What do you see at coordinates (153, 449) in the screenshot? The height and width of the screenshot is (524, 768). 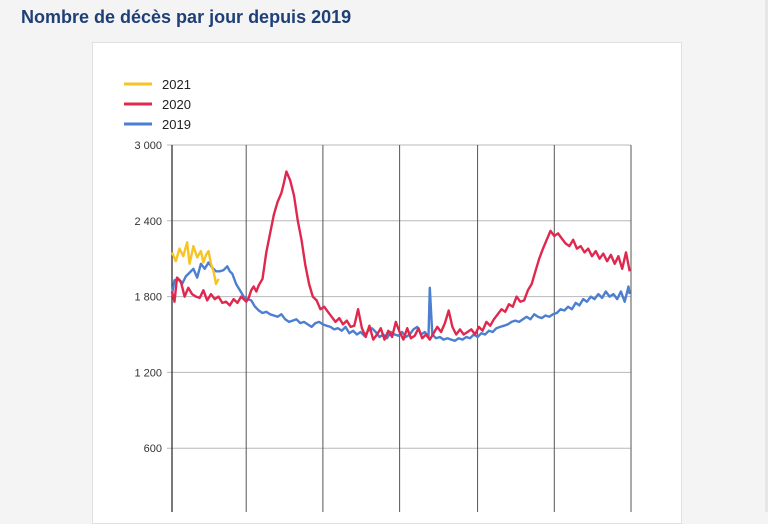 I see `y-tick-label: 600` at bounding box center [153, 449].